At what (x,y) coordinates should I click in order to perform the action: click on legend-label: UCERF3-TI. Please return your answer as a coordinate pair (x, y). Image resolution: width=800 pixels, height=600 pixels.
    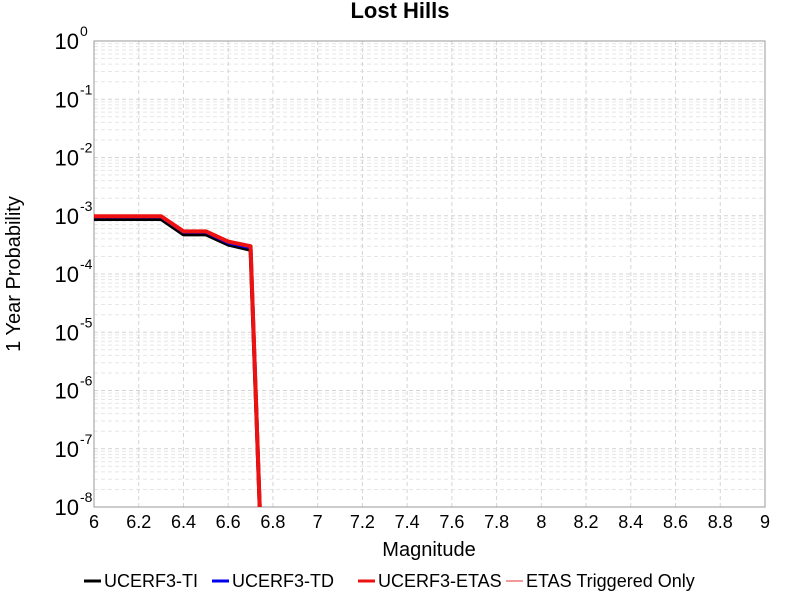
    Looking at the image, I should click on (151, 581).